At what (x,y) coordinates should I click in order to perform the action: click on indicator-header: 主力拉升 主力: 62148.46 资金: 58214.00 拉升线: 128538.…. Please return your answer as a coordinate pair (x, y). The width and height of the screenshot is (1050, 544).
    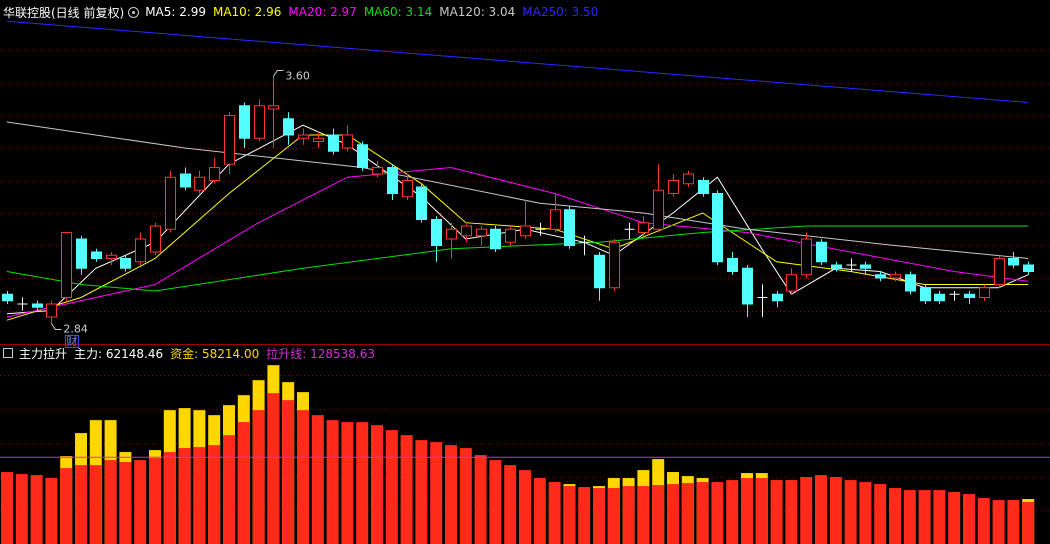
    Looking at the image, I should click on (192, 353).